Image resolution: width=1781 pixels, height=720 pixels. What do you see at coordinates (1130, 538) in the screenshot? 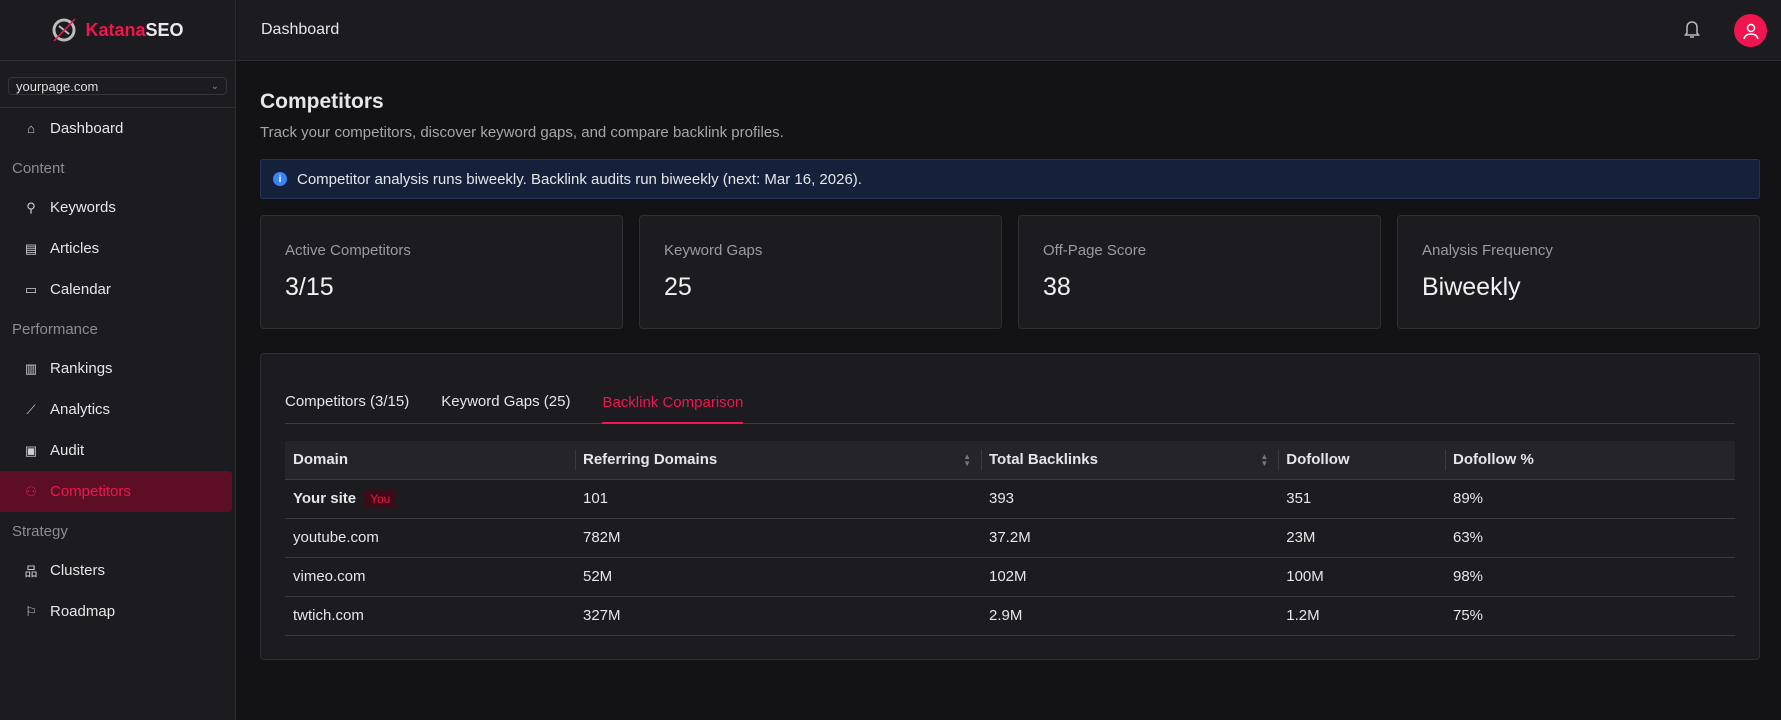
I see `cell-total-backlinks: 37.2M` at bounding box center [1130, 538].